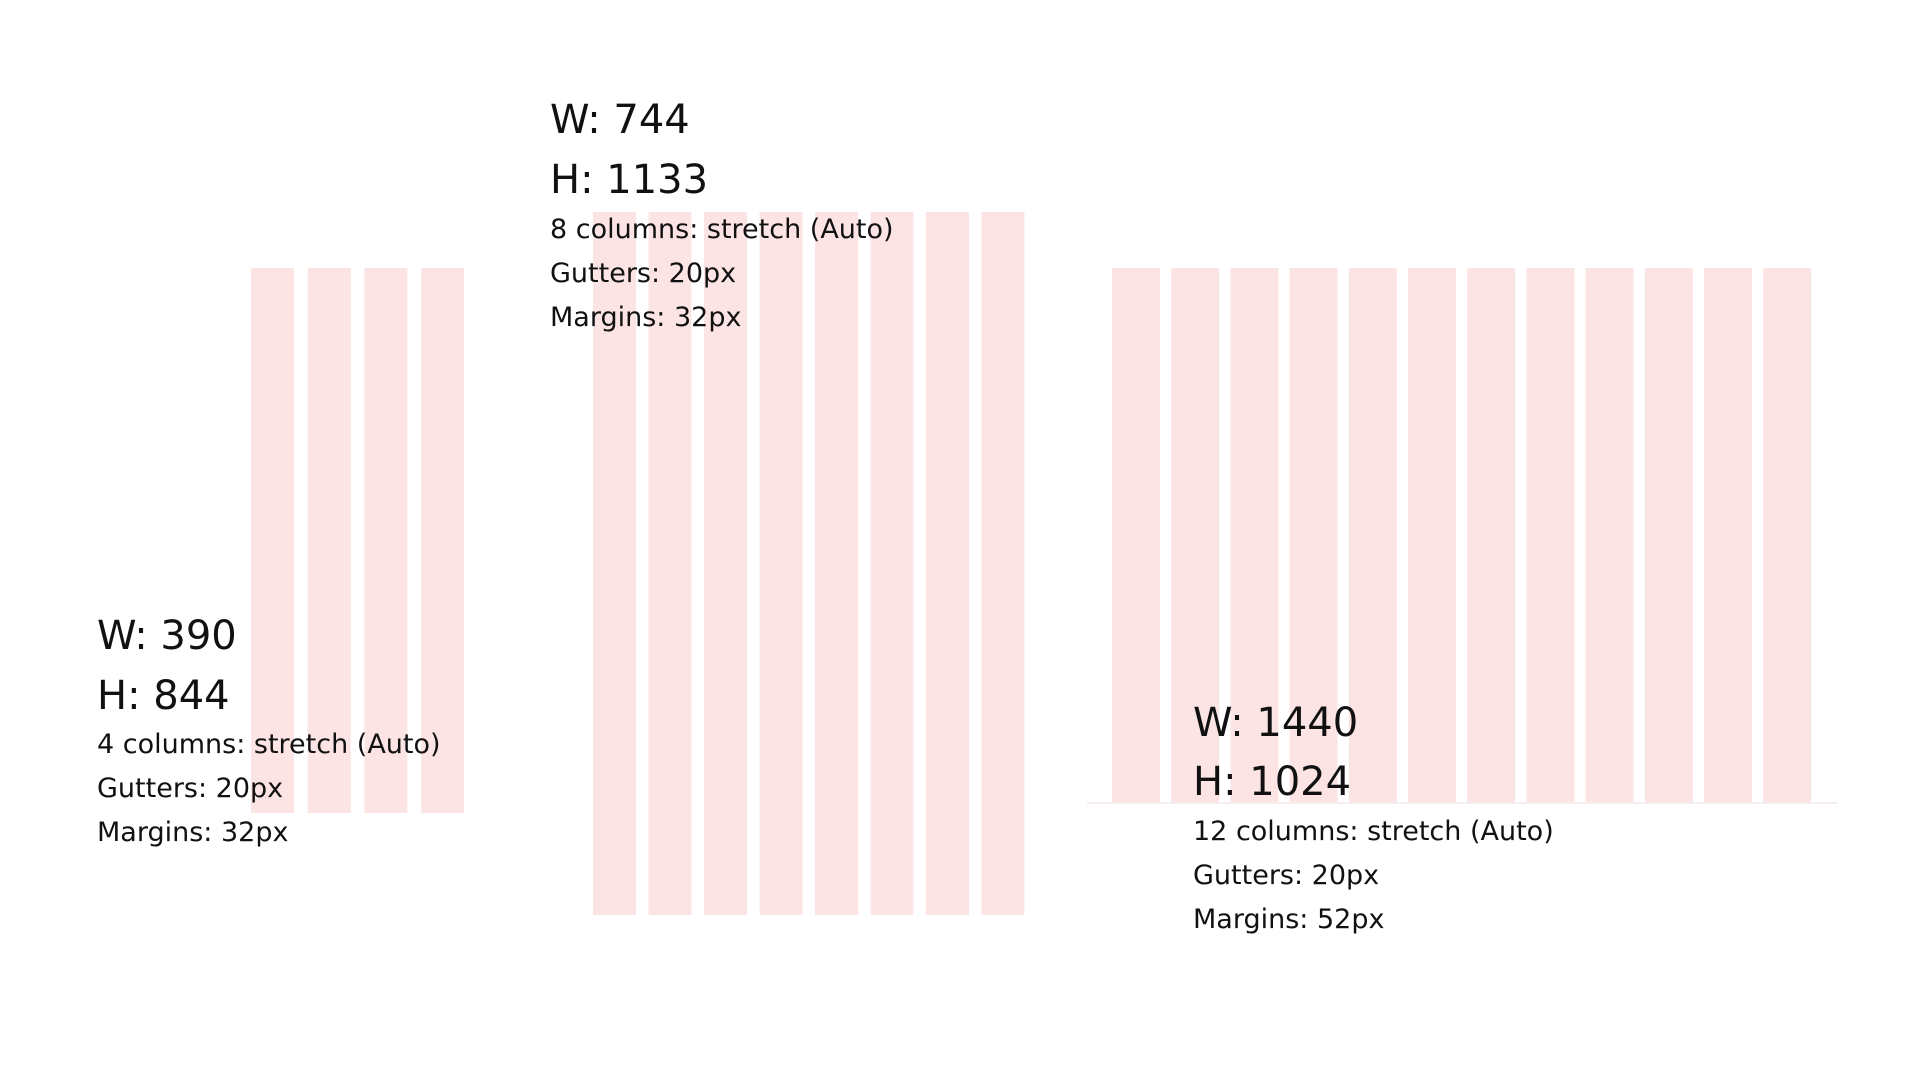  Describe the element at coordinates (167, 636) in the screenshot. I see `grid-width: W: 390` at that location.